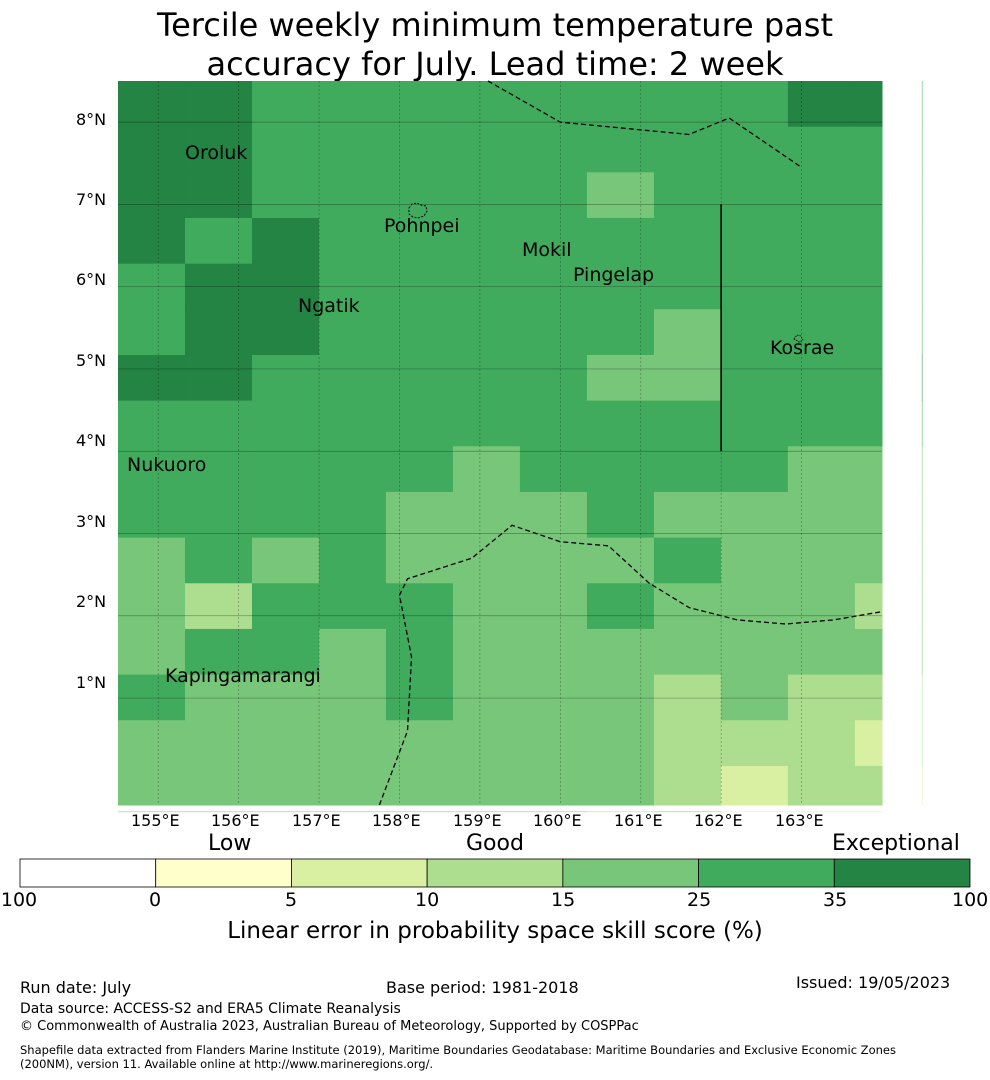  What do you see at coordinates (76, 987) in the screenshot?
I see `run-date: Run date: July` at bounding box center [76, 987].